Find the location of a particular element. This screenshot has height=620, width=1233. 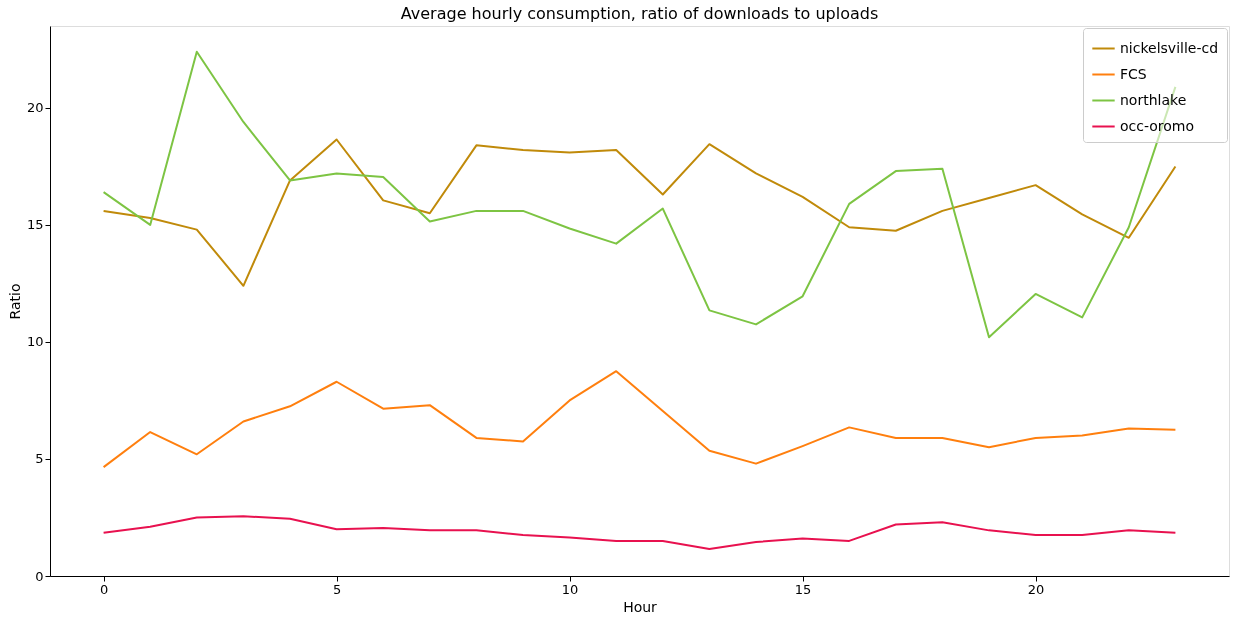

x-tick-label: 20 is located at coordinates (1036, 589).